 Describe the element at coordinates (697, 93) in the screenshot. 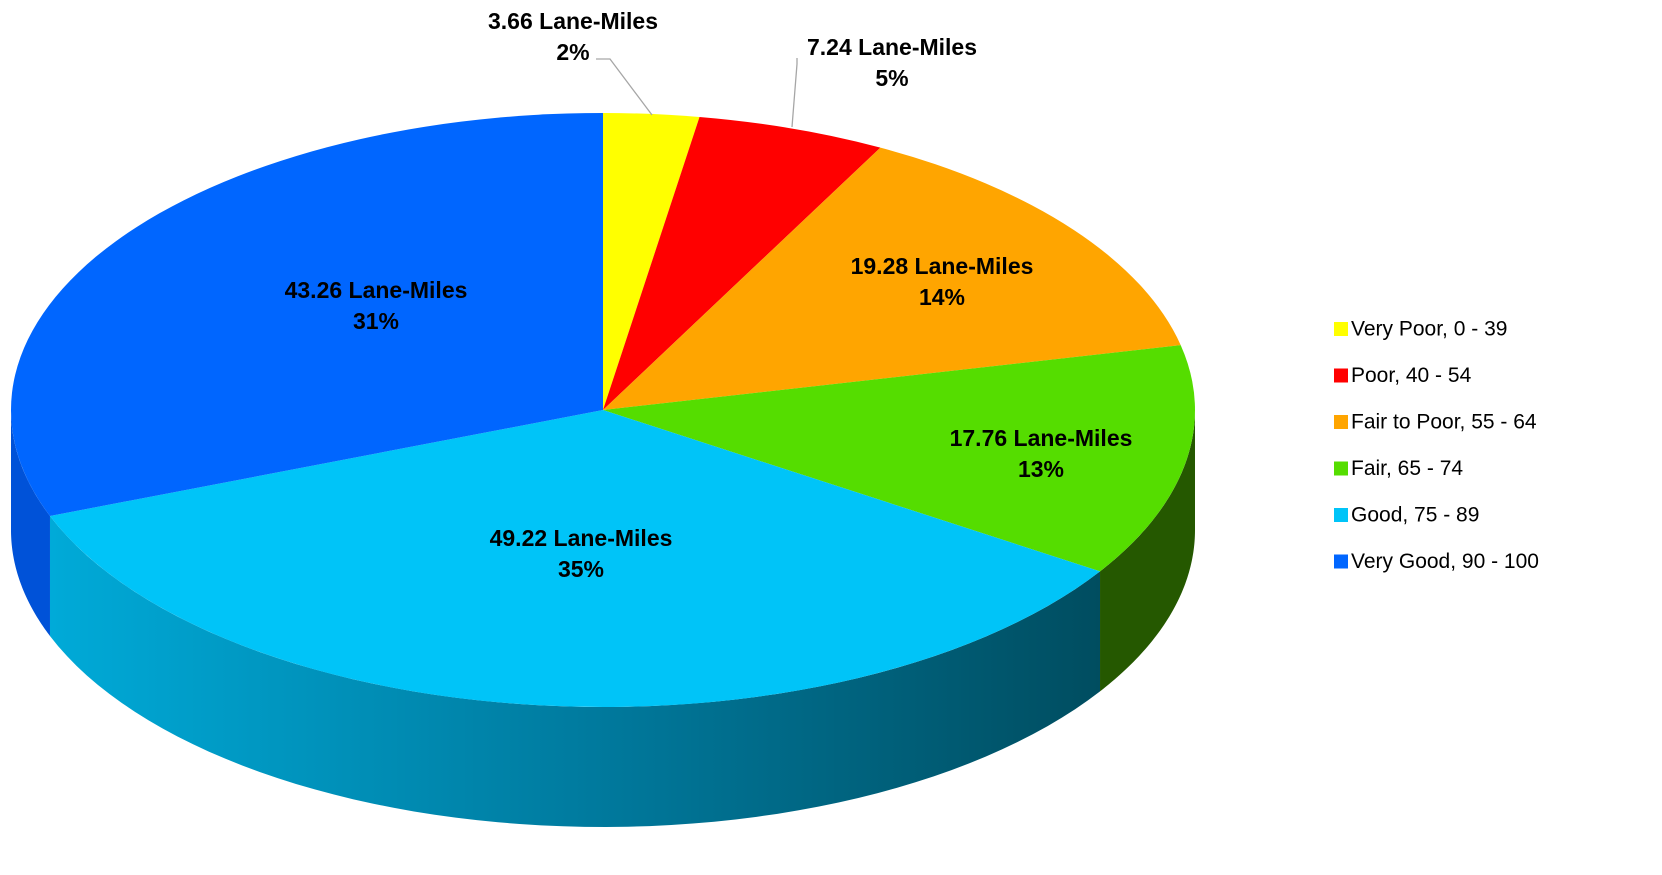

I see `leader-lines` at that location.